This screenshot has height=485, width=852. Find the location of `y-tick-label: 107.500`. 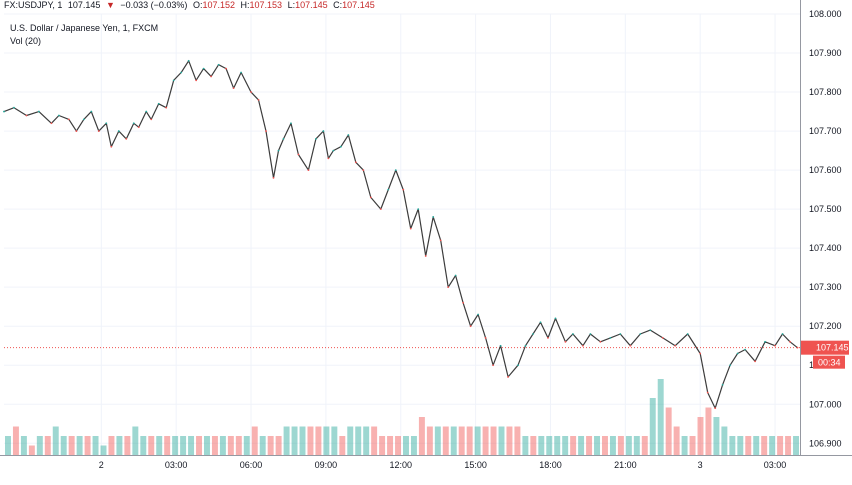

y-tick-label: 107.500 is located at coordinates (825, 209).